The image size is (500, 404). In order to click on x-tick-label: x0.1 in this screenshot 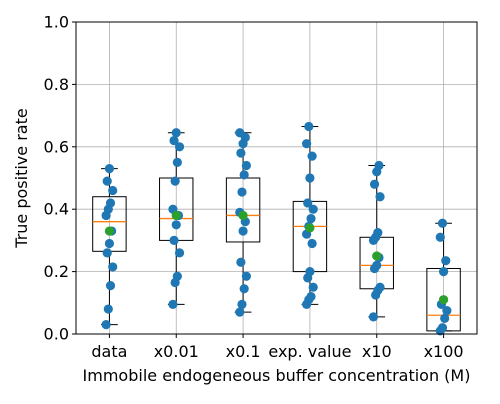, I will do `click(243, 351)`.